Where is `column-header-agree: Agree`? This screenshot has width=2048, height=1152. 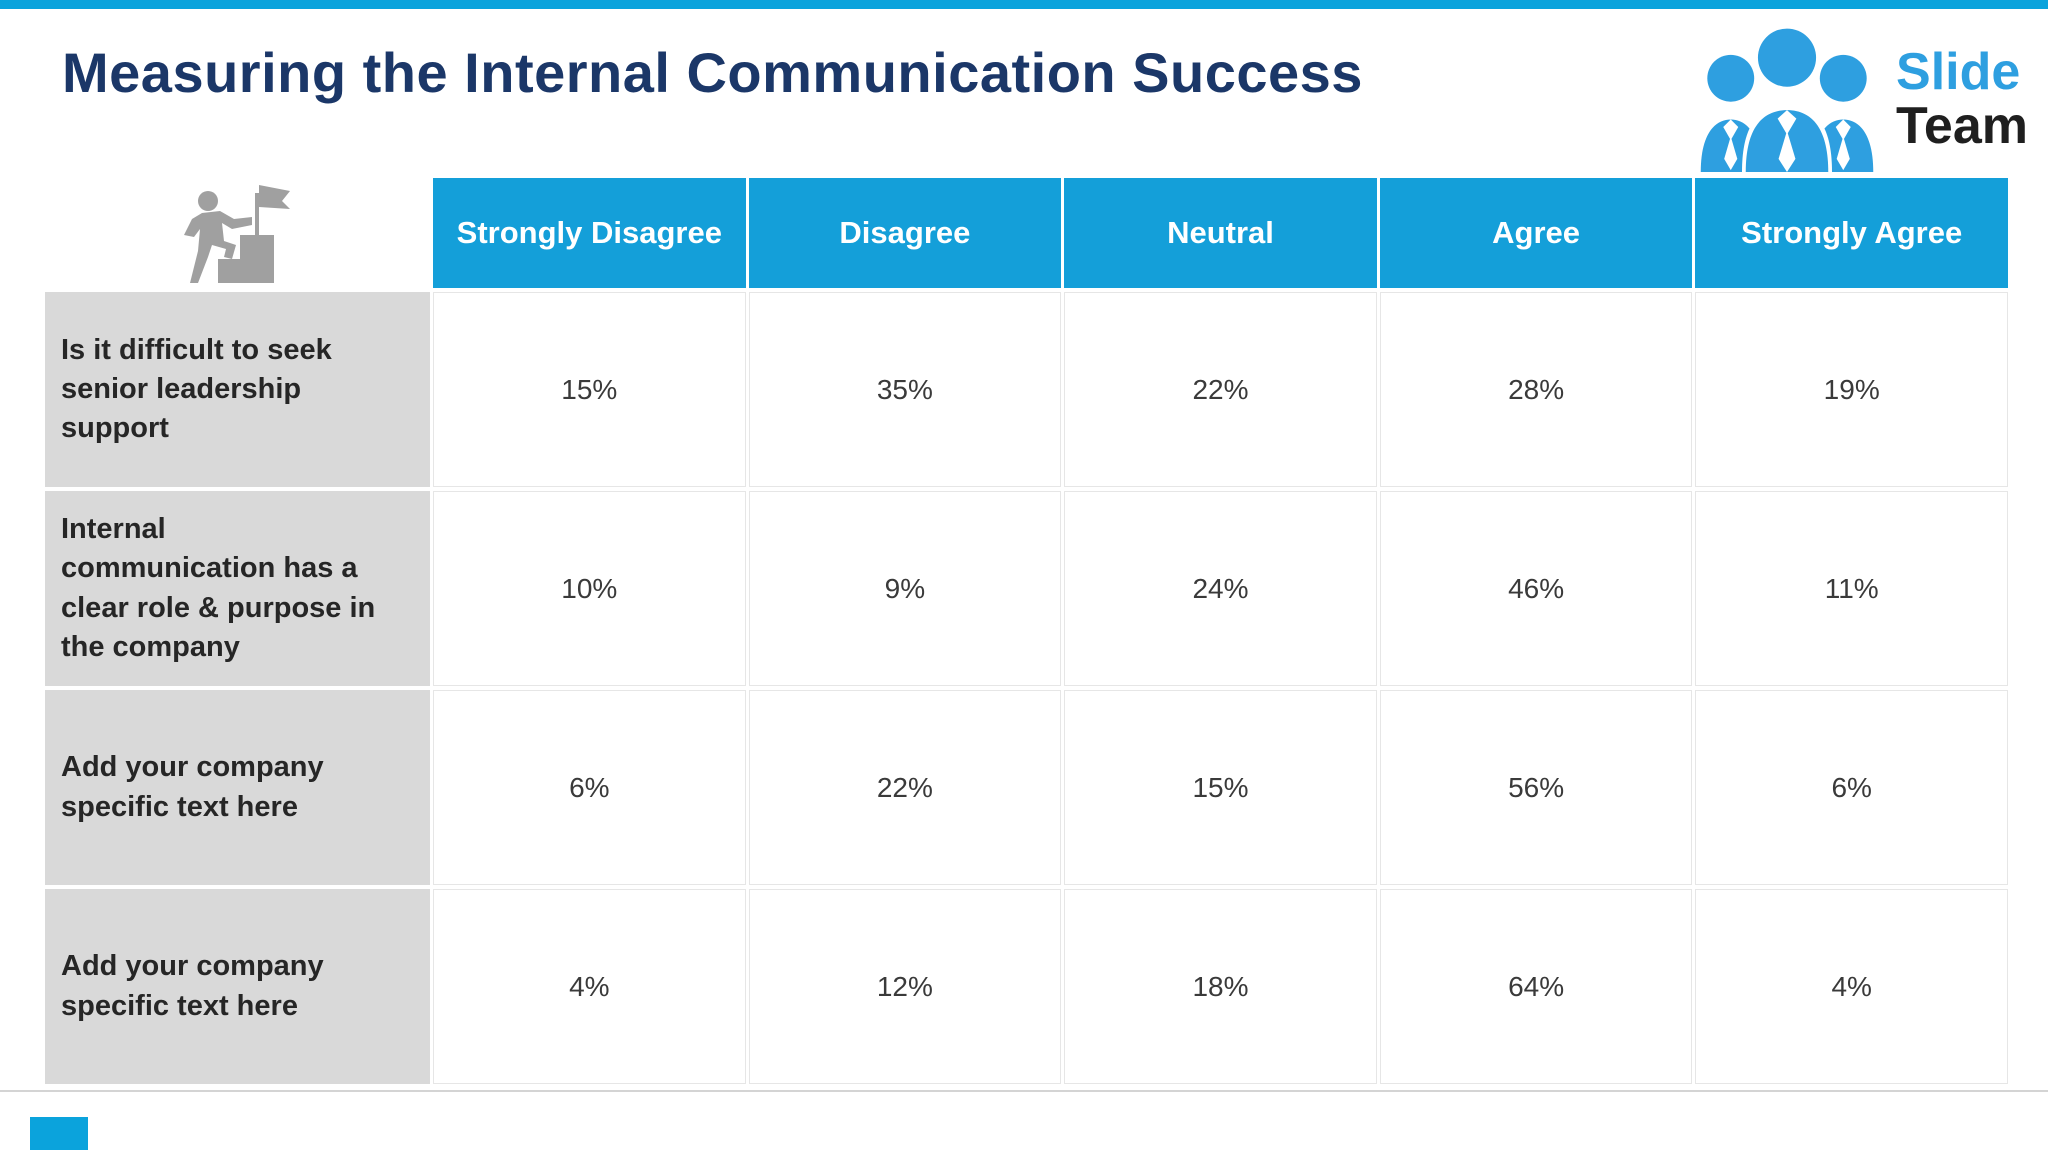
column-header-agree: Agree is located at coordinates (1536, 233).